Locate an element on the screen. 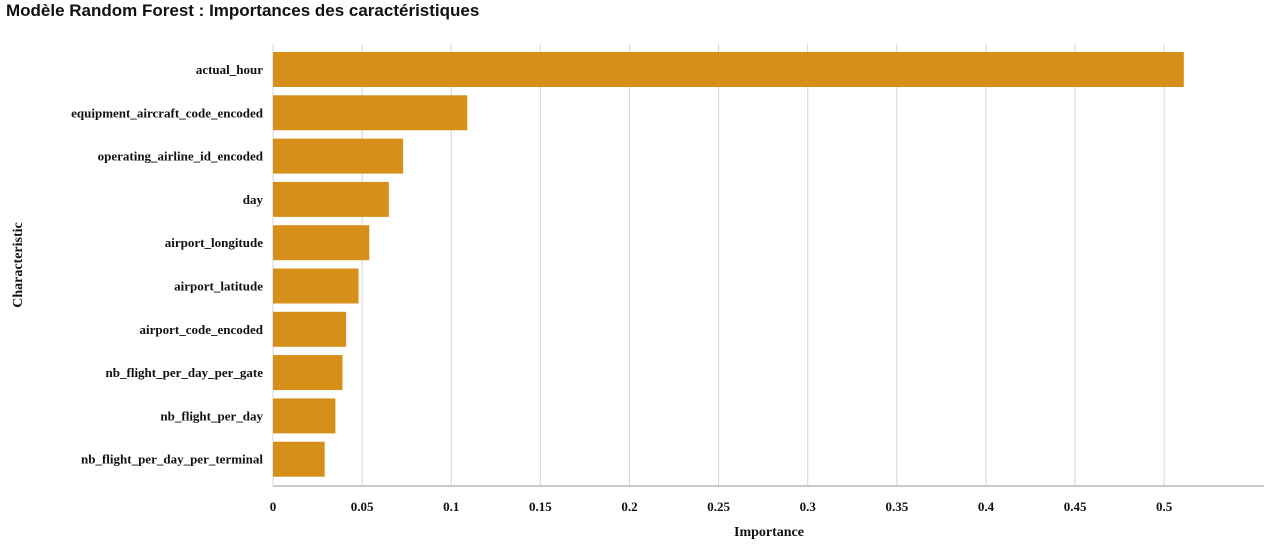  x-tick-label: 0.45 is located at coordinates (1075, 506).